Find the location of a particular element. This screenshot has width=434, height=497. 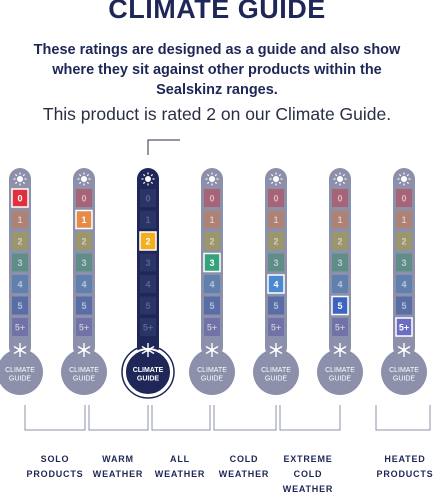

pointer is located at coordinates (163, 147).